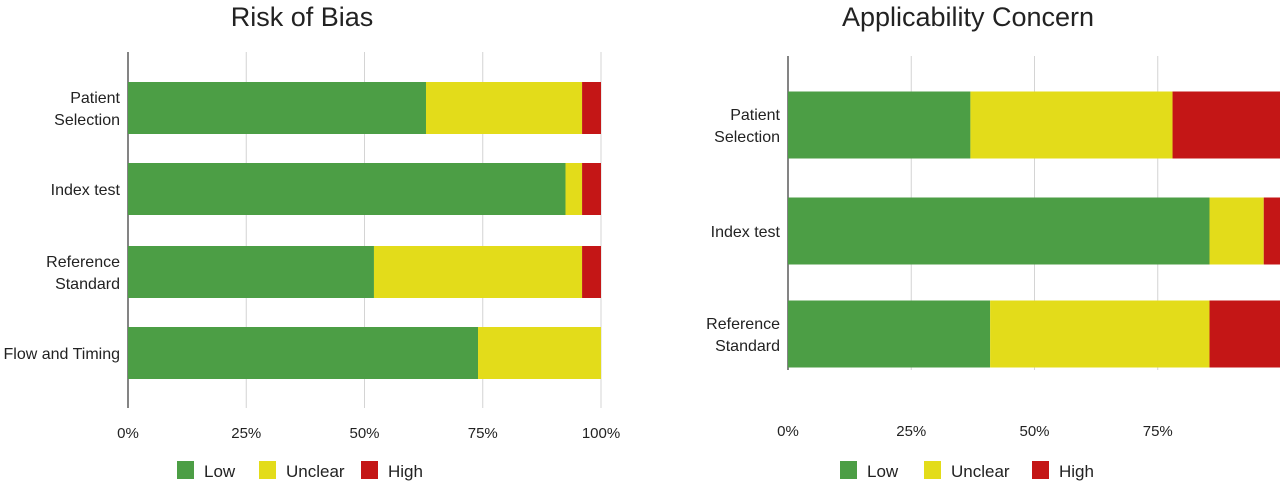  Describe the element at coordinates (62, 354) in the screenshot. I see `category-label: Flow and Timing` at that location.